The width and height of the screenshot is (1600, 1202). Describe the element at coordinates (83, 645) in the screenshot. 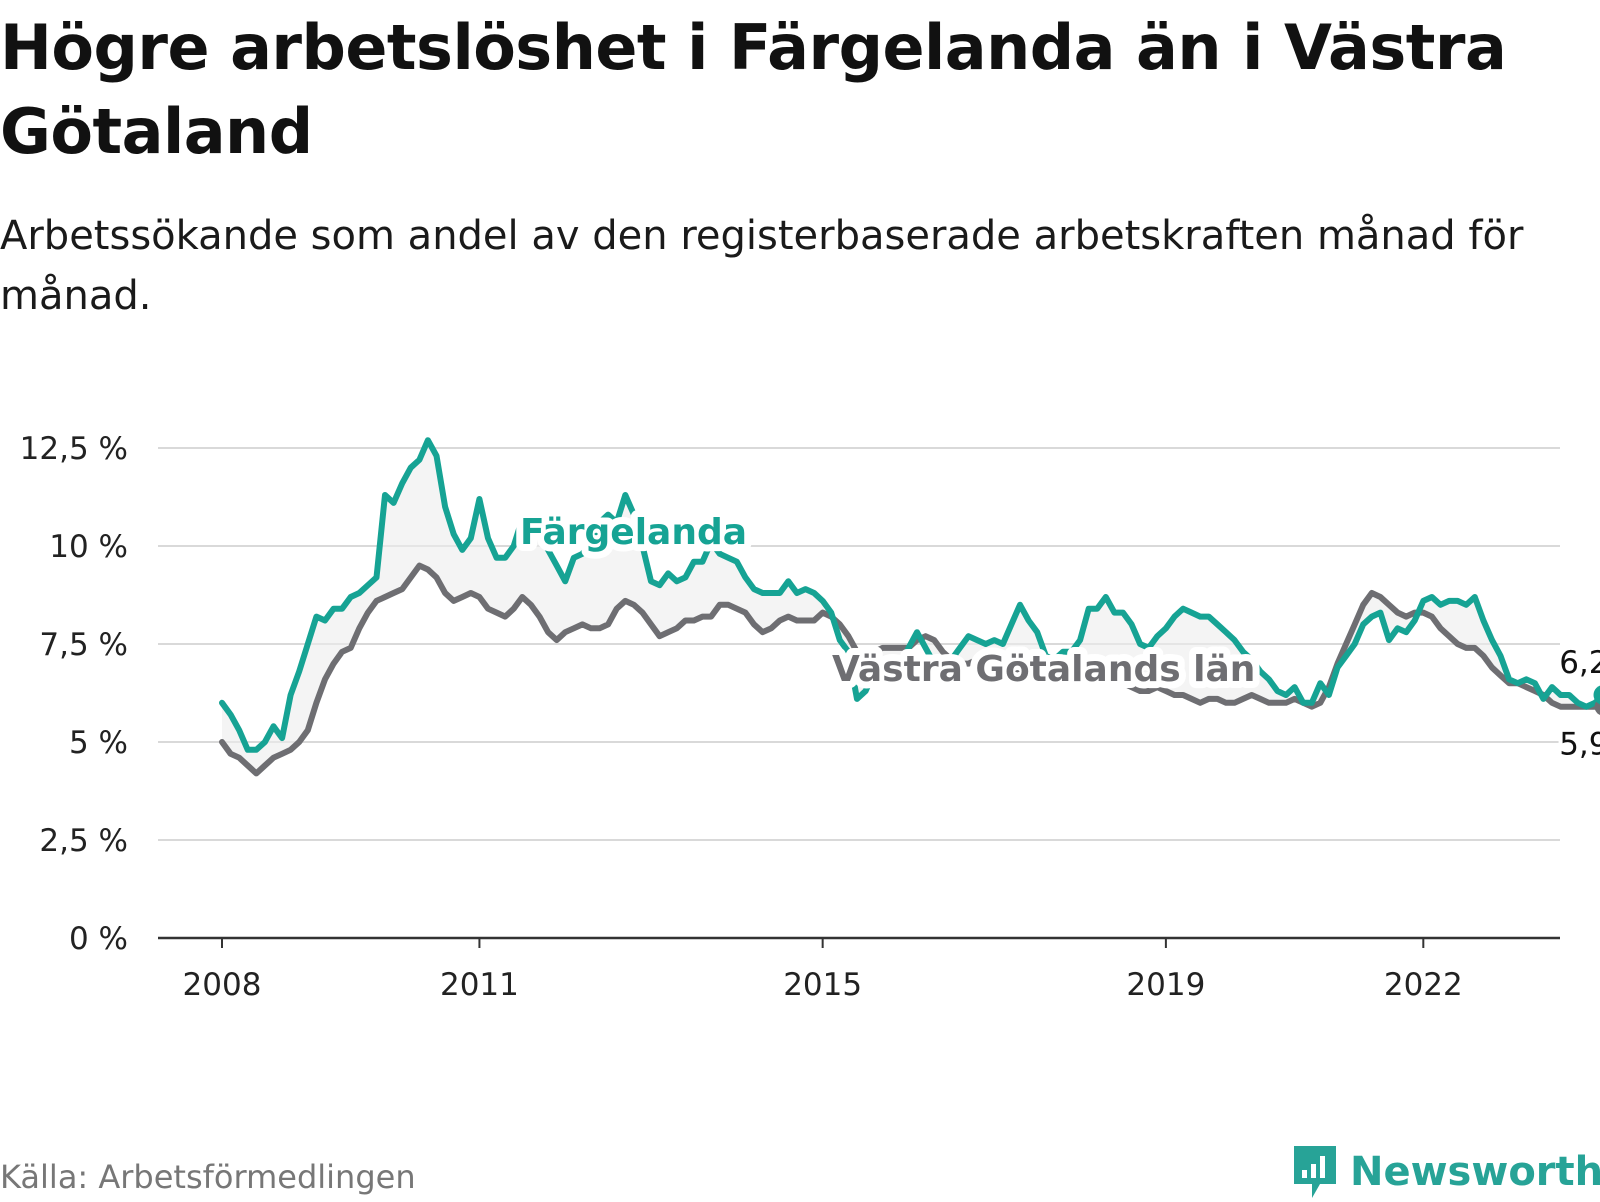

I see `y-tick-label: 7,5 %` at that location.